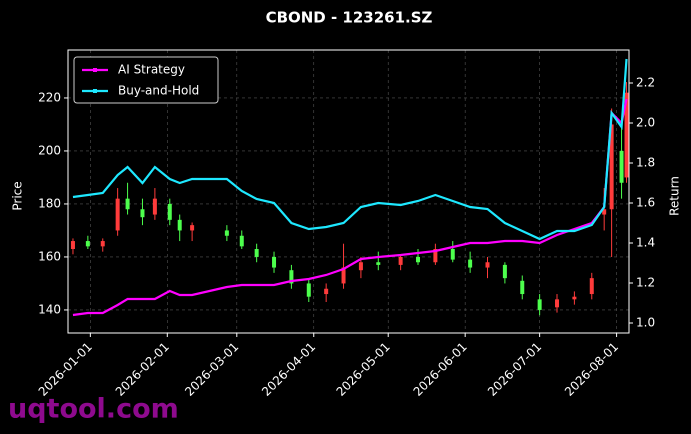 The width and height of the screenshot is (691, 434). What do you see at coordinates (675, 196) in the screenshot?
I see `y2-axis-label: Return` at bounding box center [675, 196].